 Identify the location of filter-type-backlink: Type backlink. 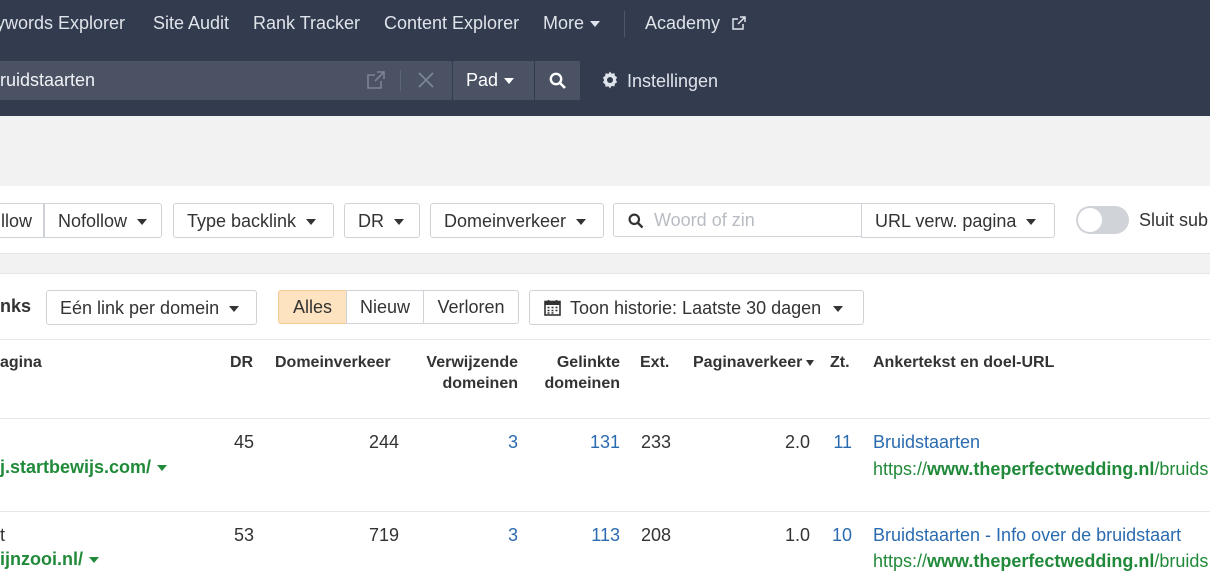
(253, 220).